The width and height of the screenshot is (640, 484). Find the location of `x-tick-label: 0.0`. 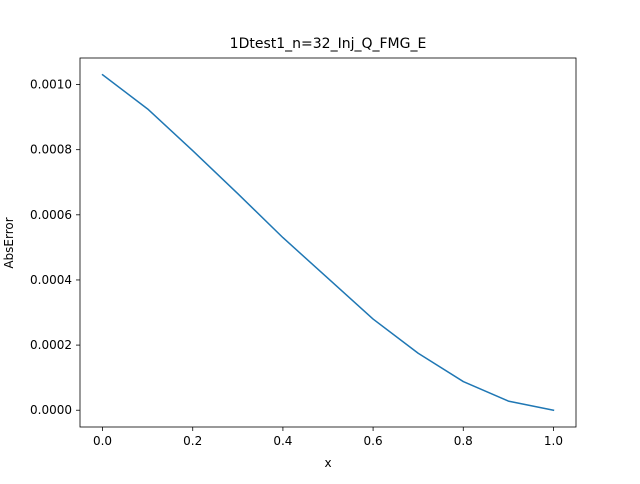

x-tick-label: 0.0 is located at coordinates (102, 441).